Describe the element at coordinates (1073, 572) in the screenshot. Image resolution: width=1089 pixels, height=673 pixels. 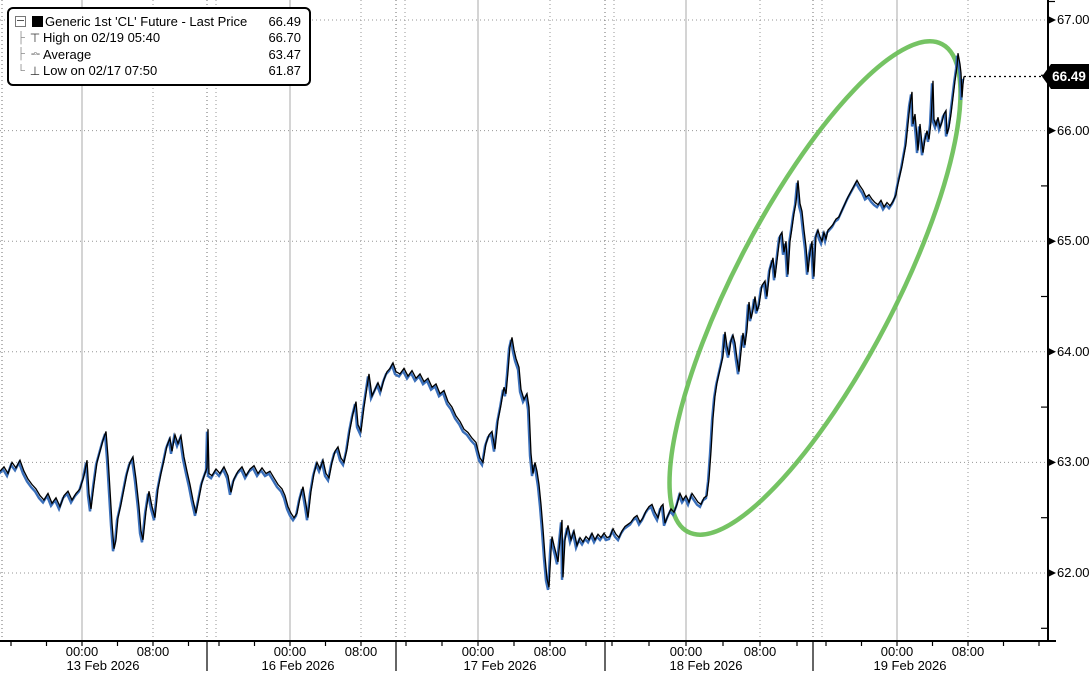
I see `y-axis-label: 62.00` at that location.